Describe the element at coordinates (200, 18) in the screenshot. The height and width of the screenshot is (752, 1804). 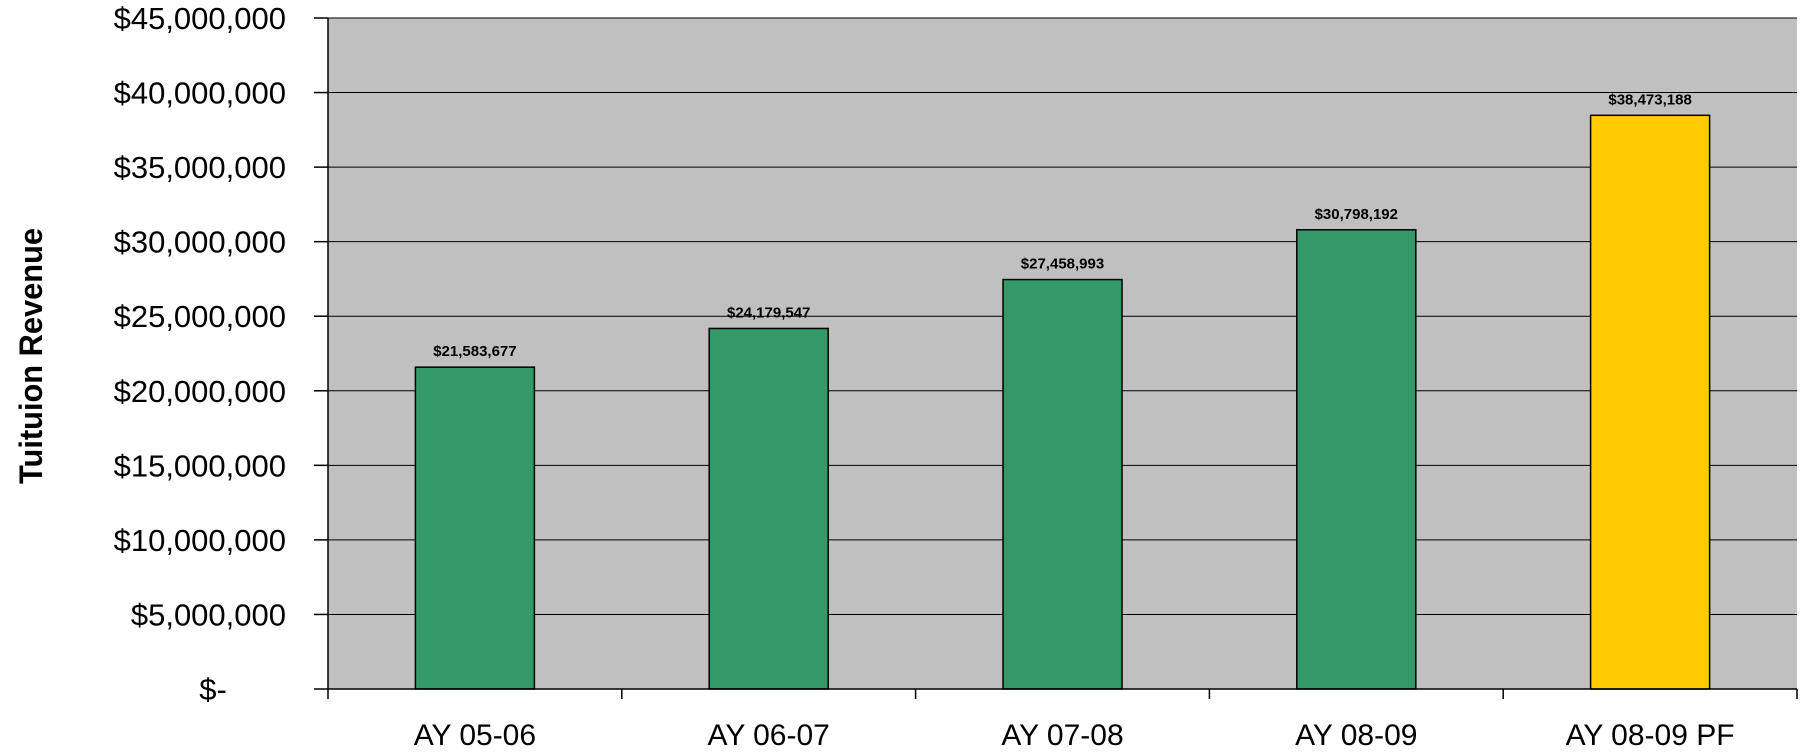
I see `y-tick-label: $45,000,000` at that location.